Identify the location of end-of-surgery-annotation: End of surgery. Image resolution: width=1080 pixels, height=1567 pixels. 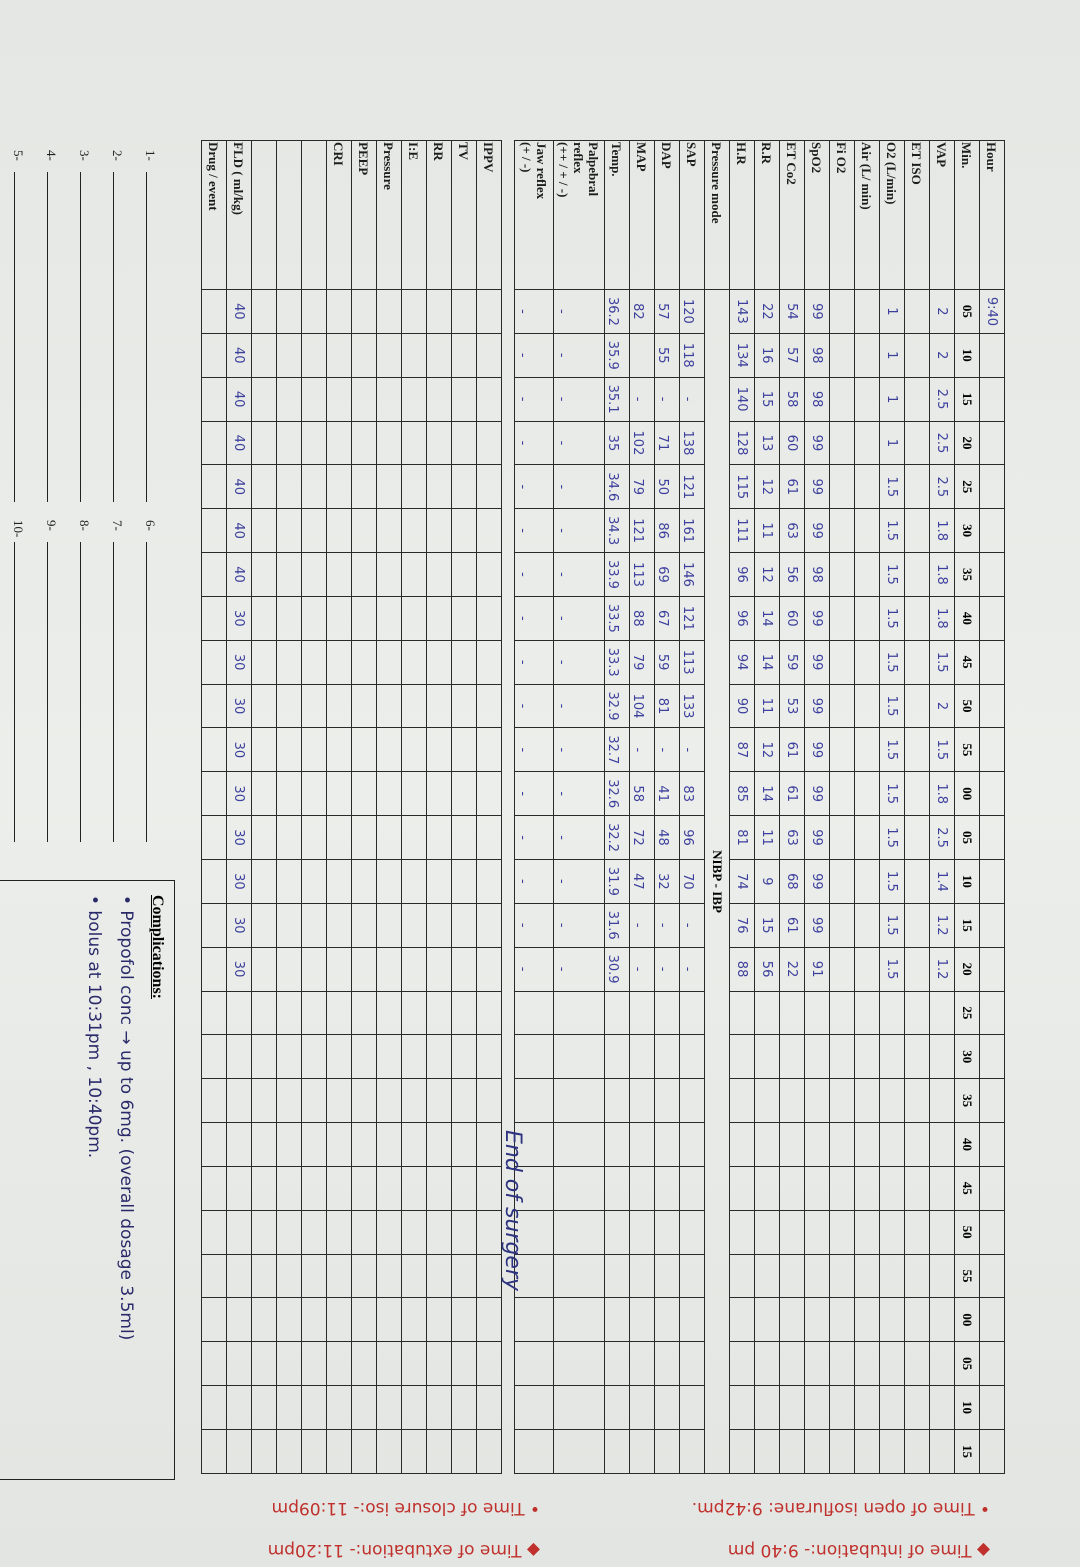
(512, 1211).